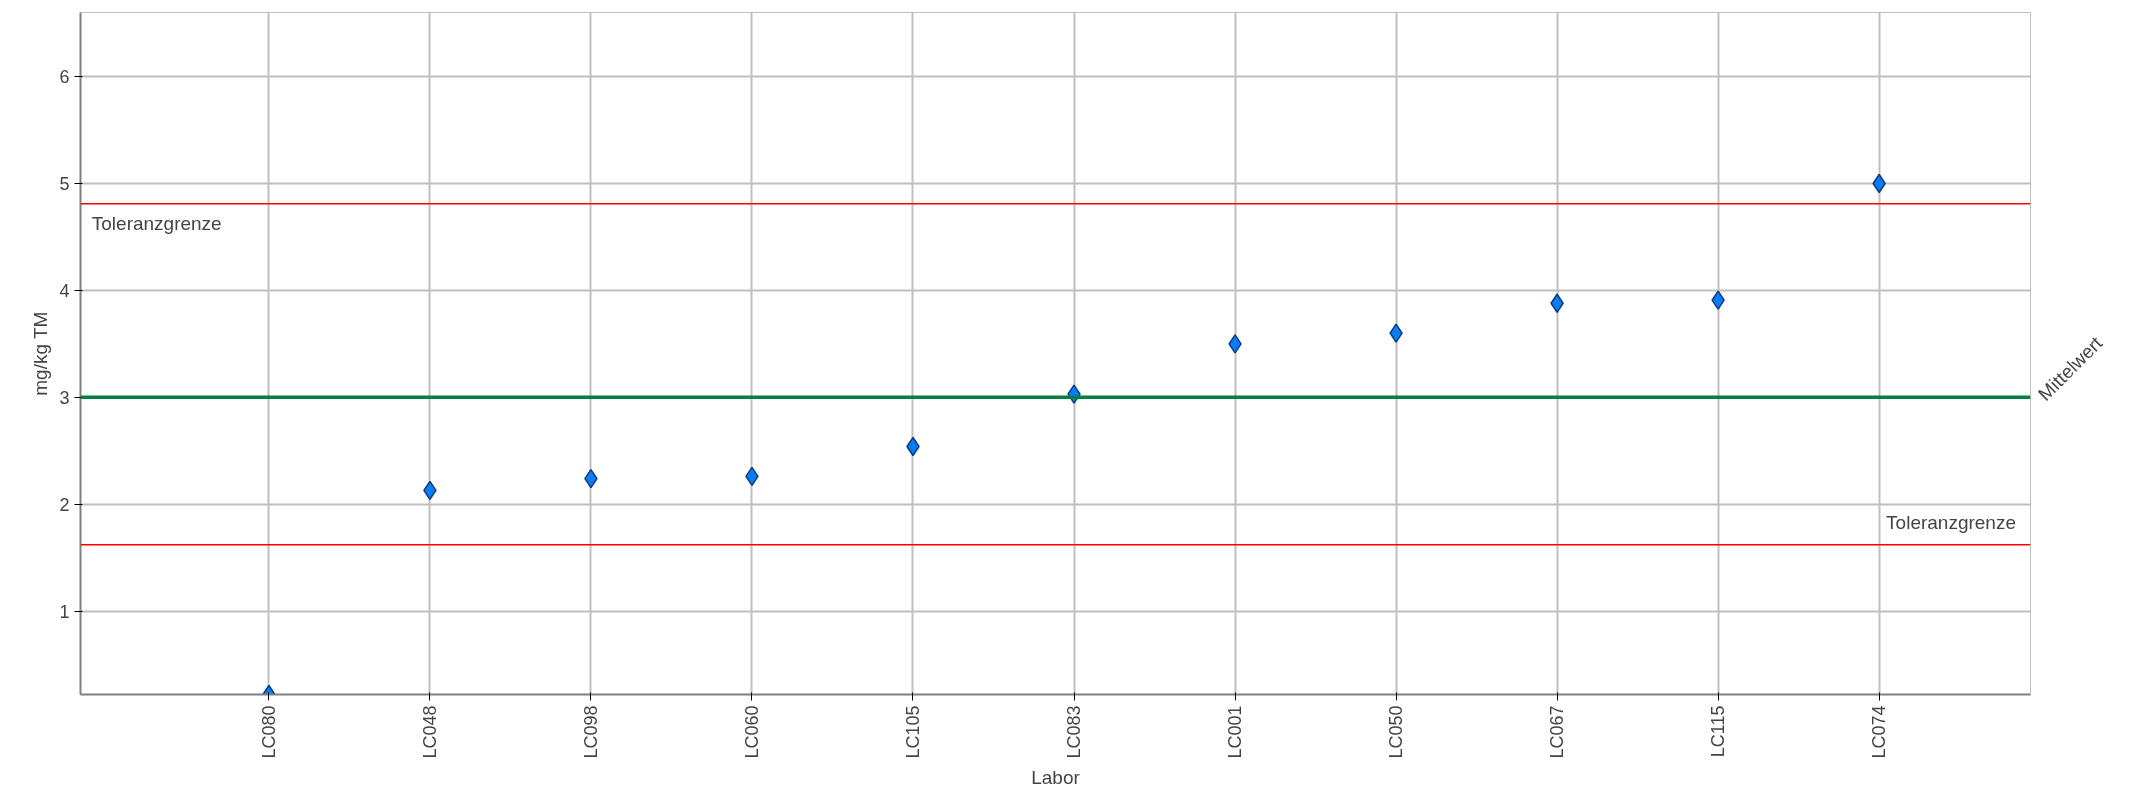 The height and width of the screenshot is (796, 2132). I want to click on x-tick-label: LC105, so click(912, 732).